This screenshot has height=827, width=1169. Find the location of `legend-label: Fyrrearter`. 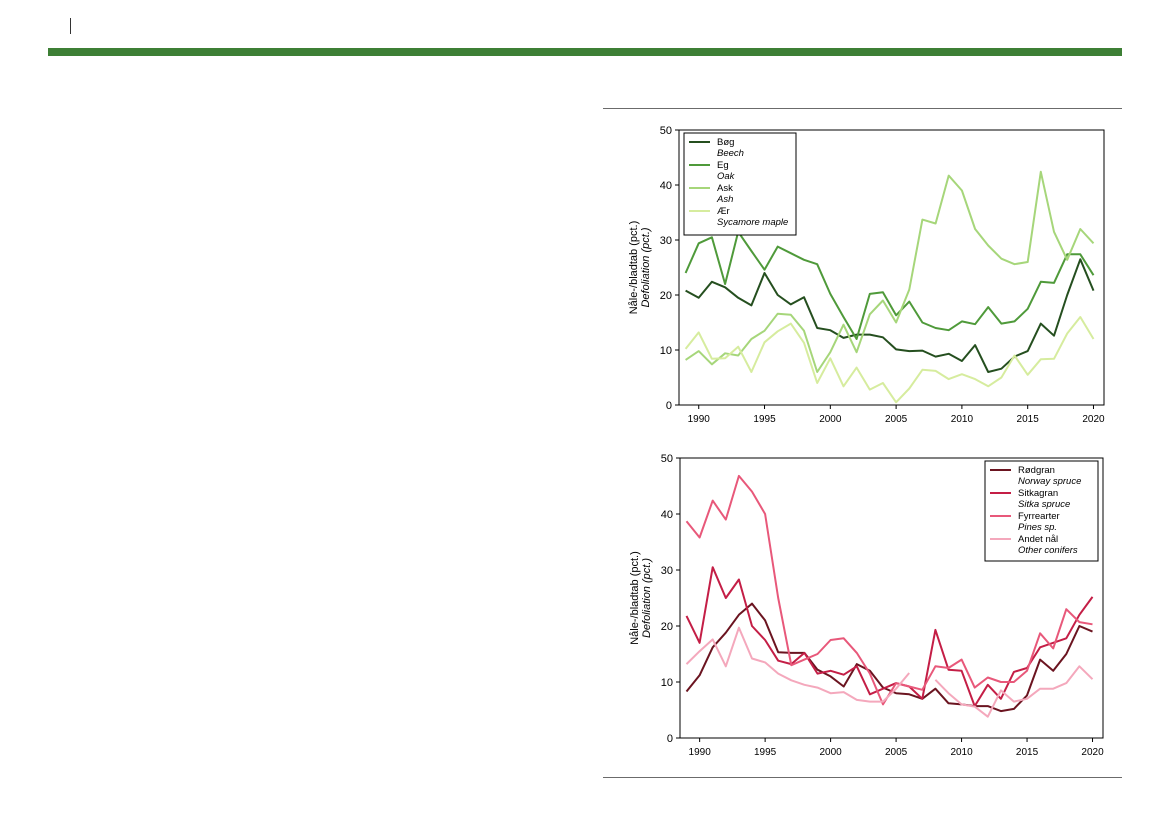

legend-label: Fyrrearter is located at coordinates (1039, 516).